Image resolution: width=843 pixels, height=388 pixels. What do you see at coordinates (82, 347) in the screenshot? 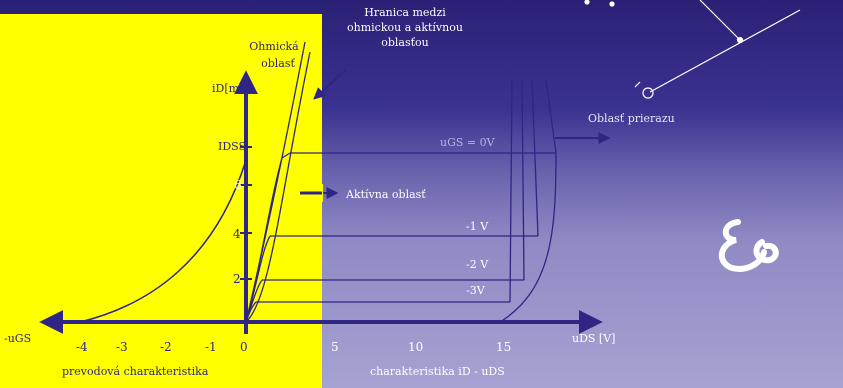
I see `x-tick-minus4: -4` at bounding box center [82, 347].